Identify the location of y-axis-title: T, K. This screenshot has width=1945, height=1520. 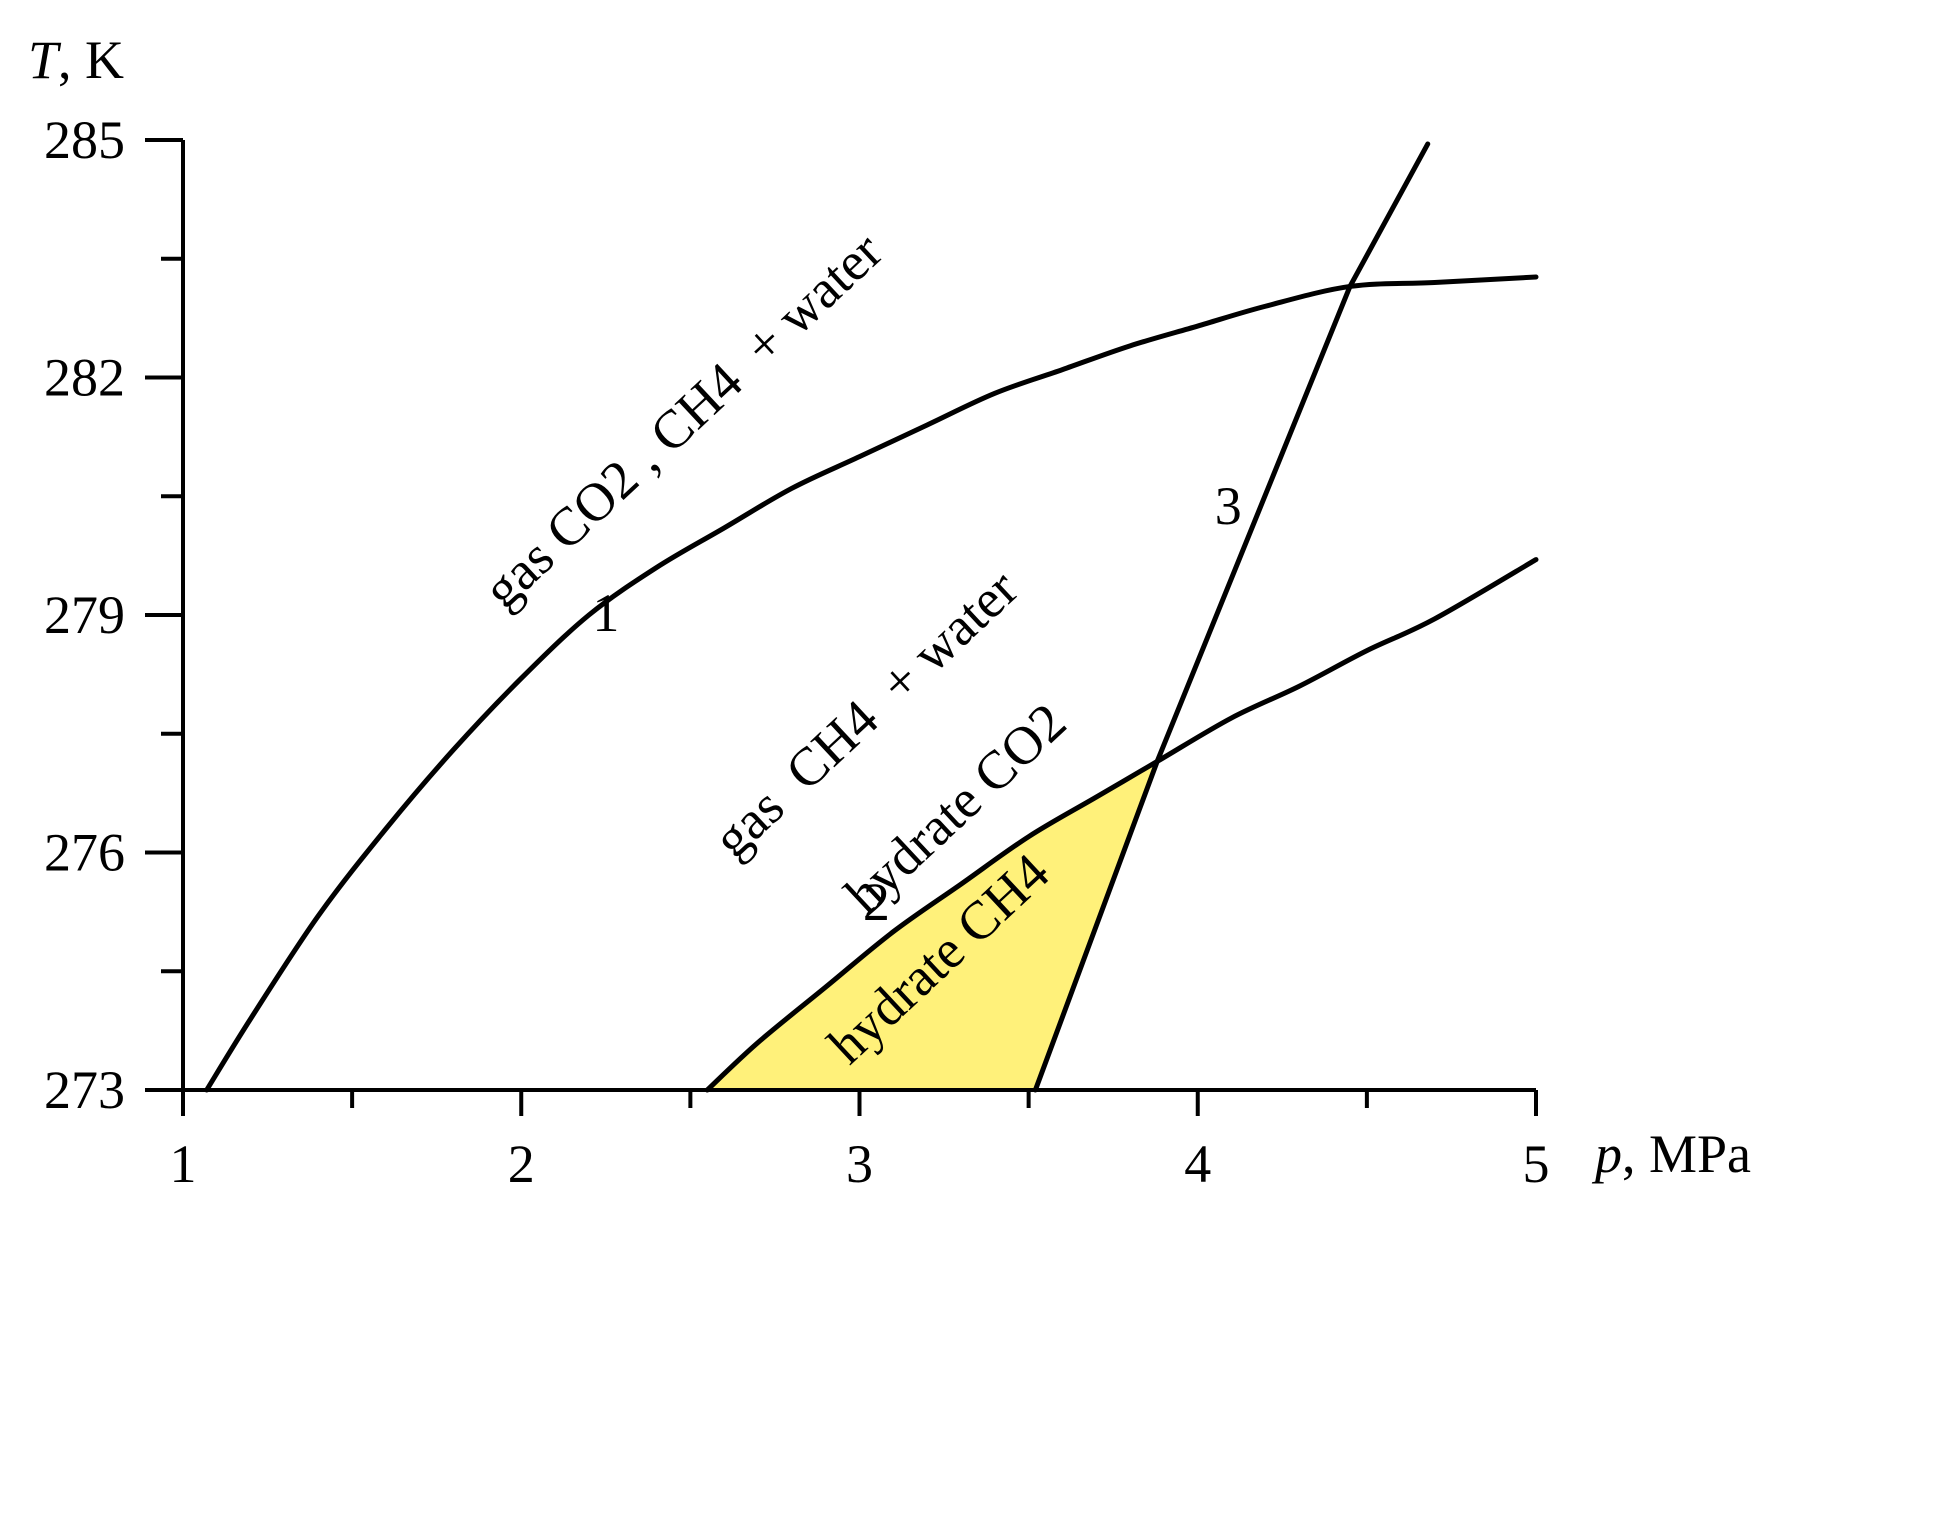
(76, 60).